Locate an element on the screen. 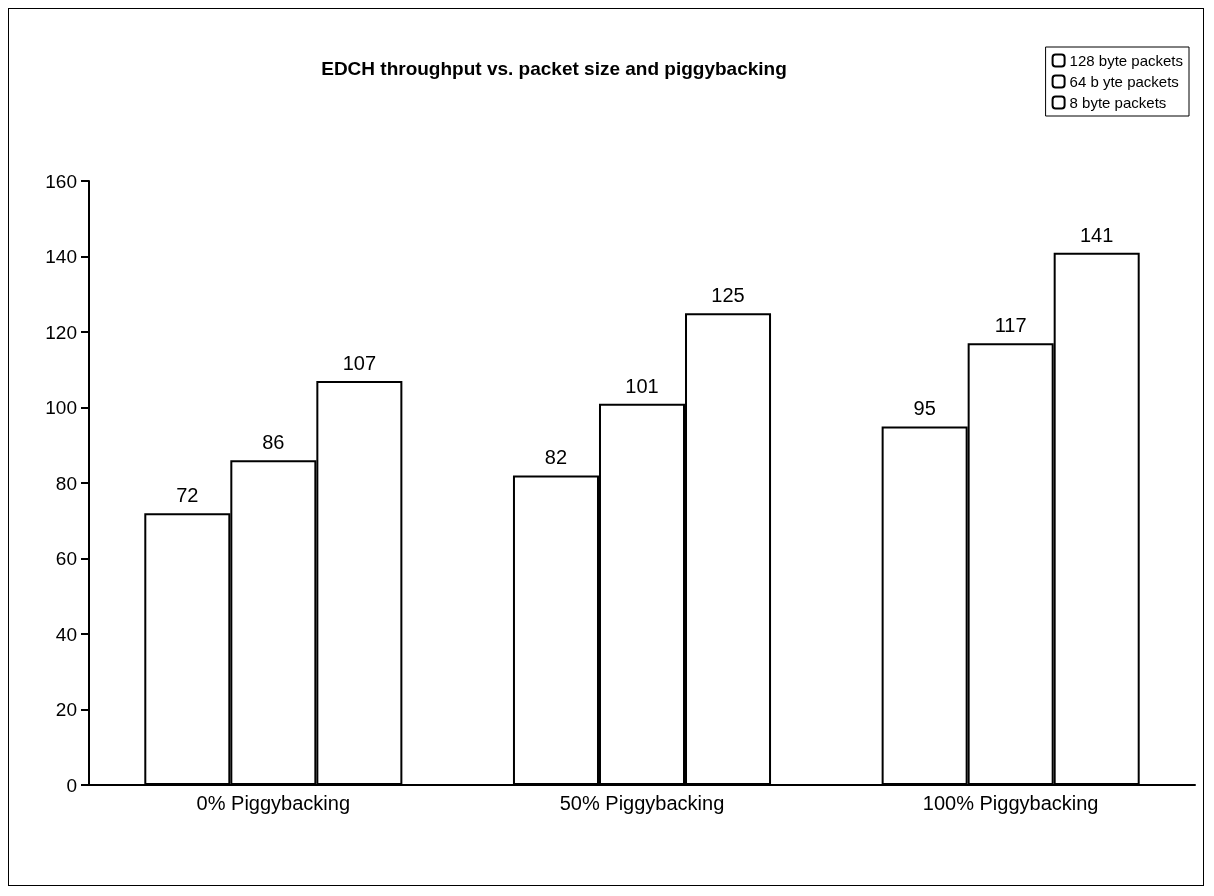 This screenshot has width=1214, height=896. data-label: 86 is located at coordinates (273, 442).